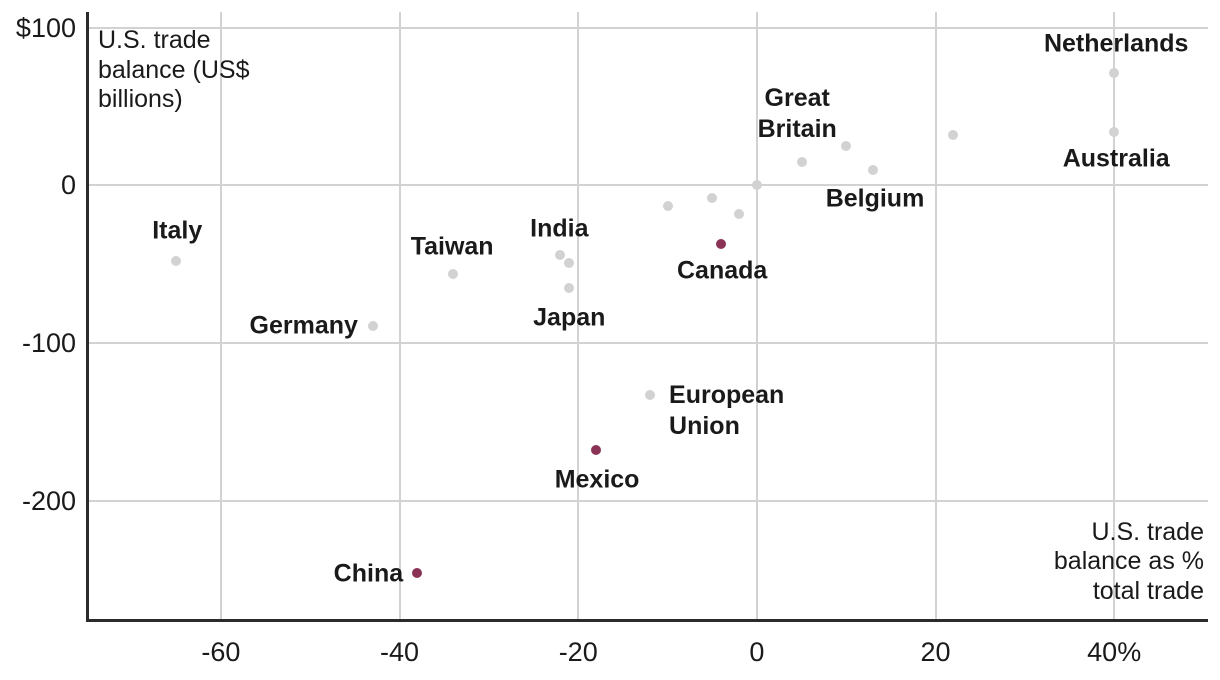 The width and height of the screenshot is (1220, 680). I want to click on point-australia, so click(1114, 131).